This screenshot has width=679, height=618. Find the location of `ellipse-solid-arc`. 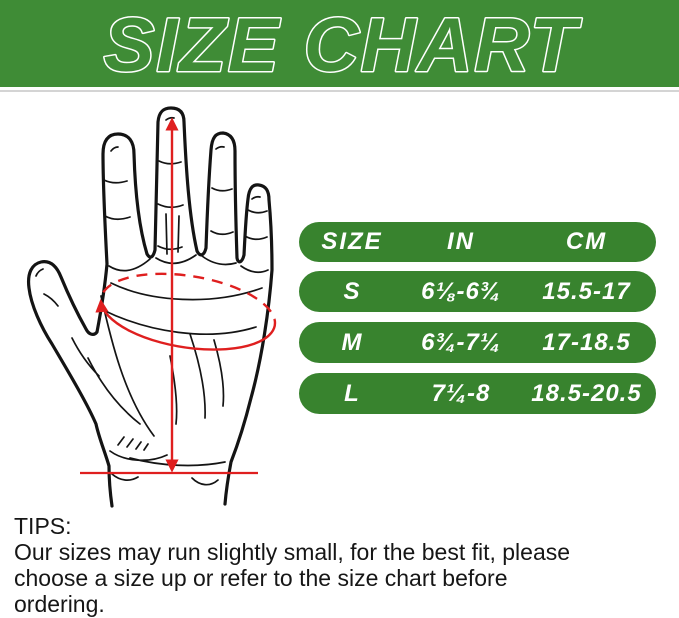

ellipse-solid-arc is located at coordinates (186, 324).